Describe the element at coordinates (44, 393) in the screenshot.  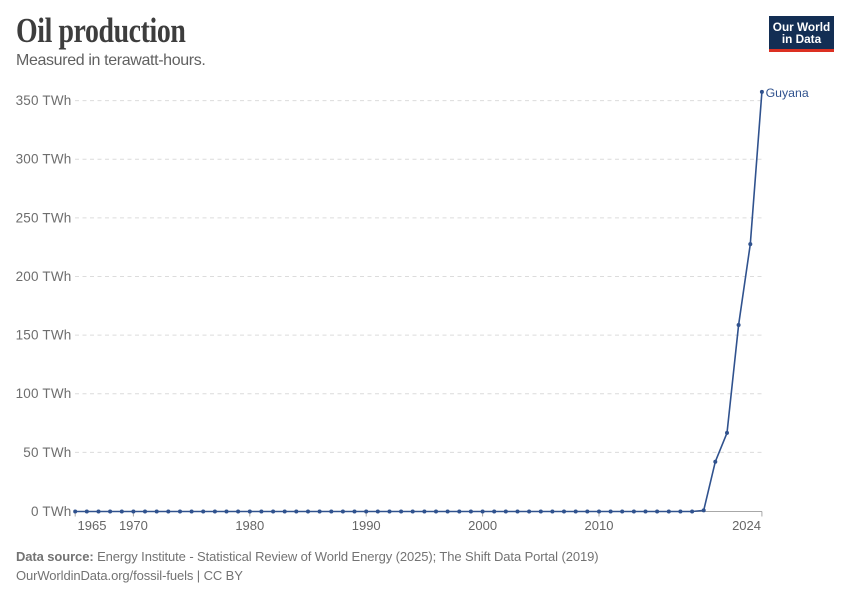
I see `svg-text: 100 TWh` at that location.